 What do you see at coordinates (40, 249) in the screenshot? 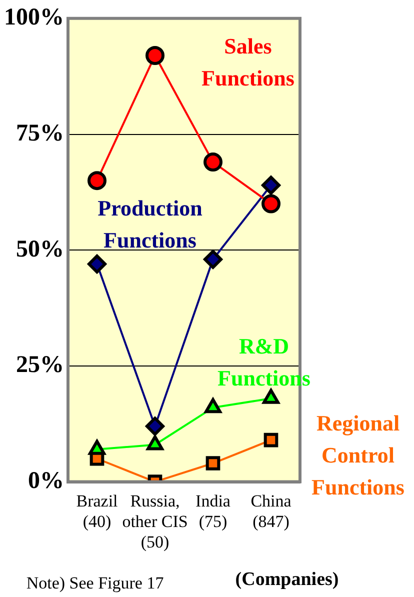
I see `y-tick-label: 50%` at bounding box center [40, 249].